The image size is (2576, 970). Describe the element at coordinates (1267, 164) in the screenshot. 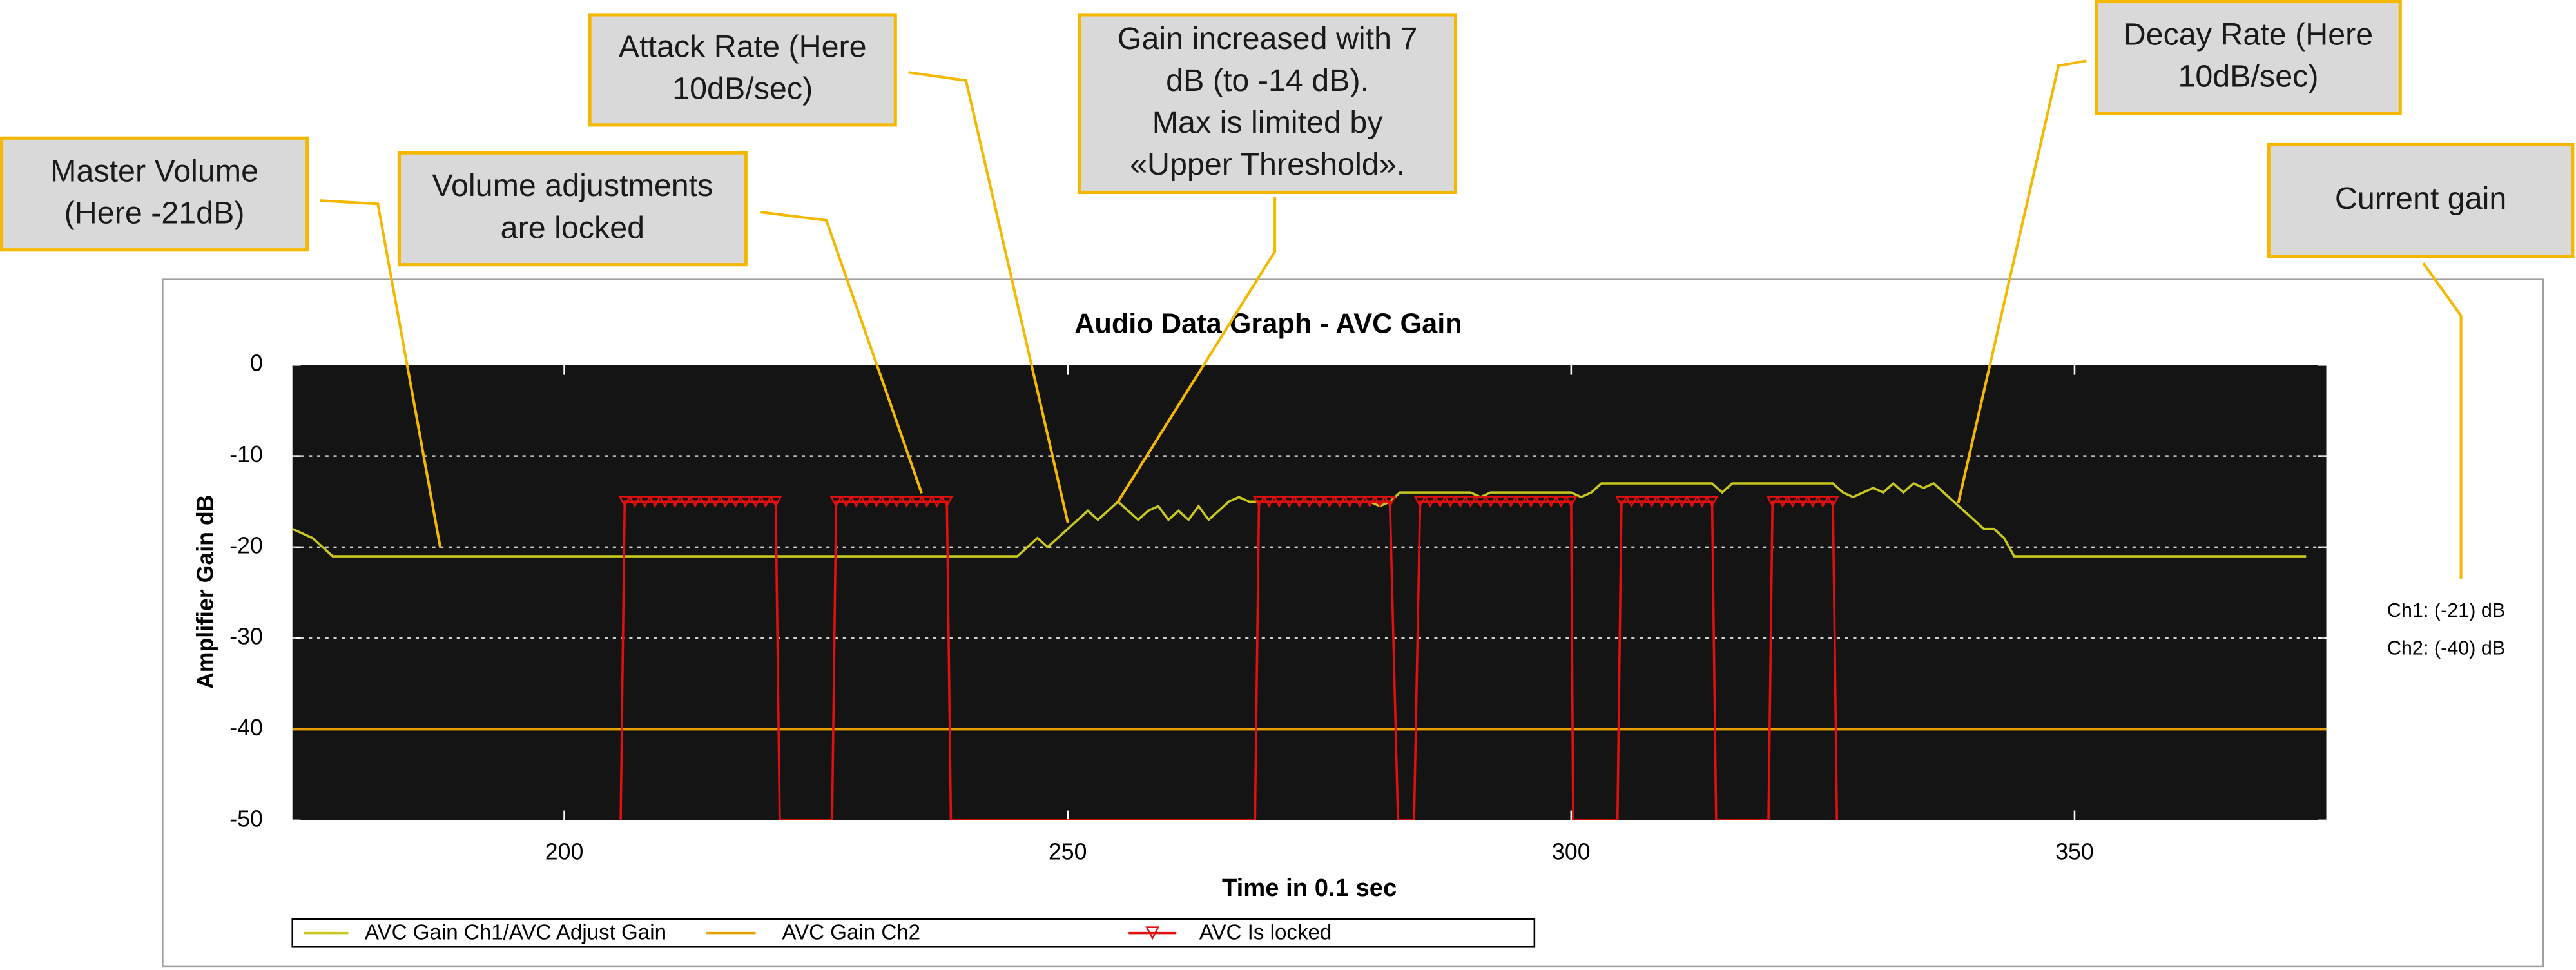

I see `callout-text: «Upper Threshold».` at that location.